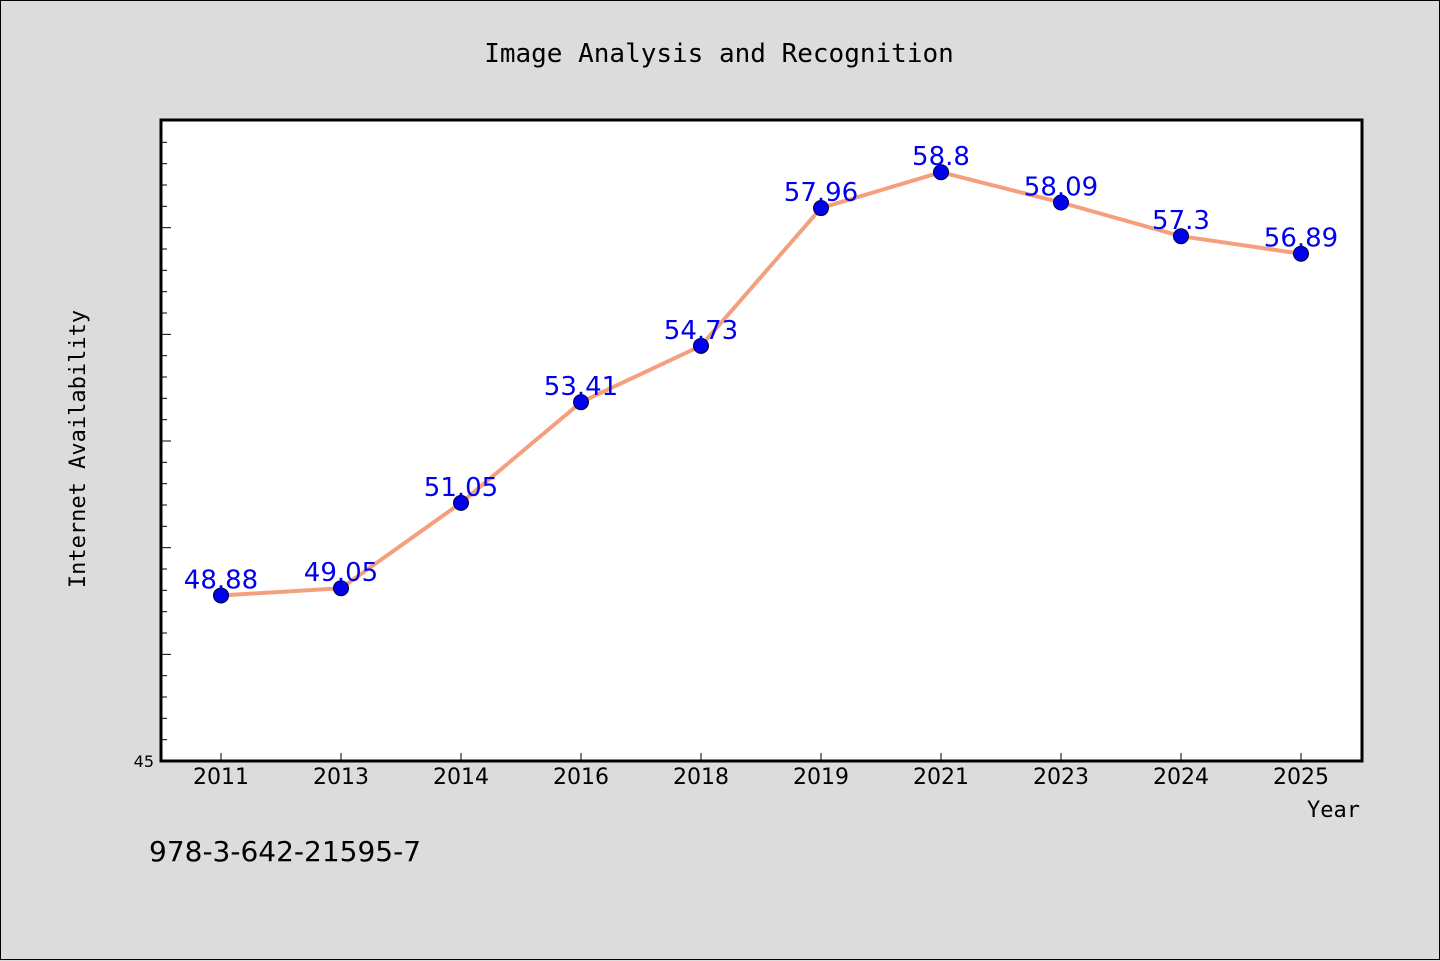 Image resolution: width=1440 pixels, height=961 pixels. Describe the element at coordinates (941, 777) in the screenshot. I see `x-tick-label: 2021` at that location.